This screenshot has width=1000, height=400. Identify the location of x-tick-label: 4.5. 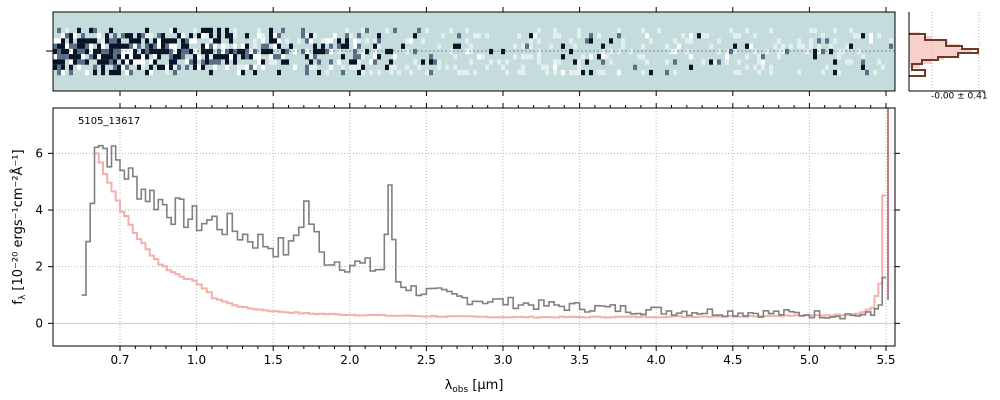
(732, 360).